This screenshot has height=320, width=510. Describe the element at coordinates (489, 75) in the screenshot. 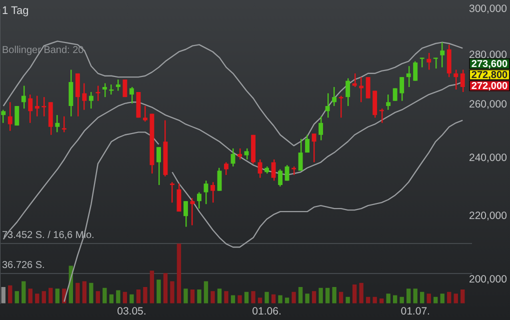

I see `annotation: 272,800` at that location.